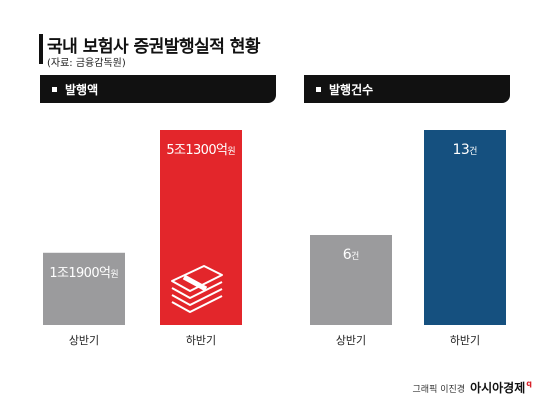 The width and height of the screenshot is (550, 411). Describe the element at coordinates (201, 340) in the screenshot. I see `category-label-0-1: 하반기` at that location.